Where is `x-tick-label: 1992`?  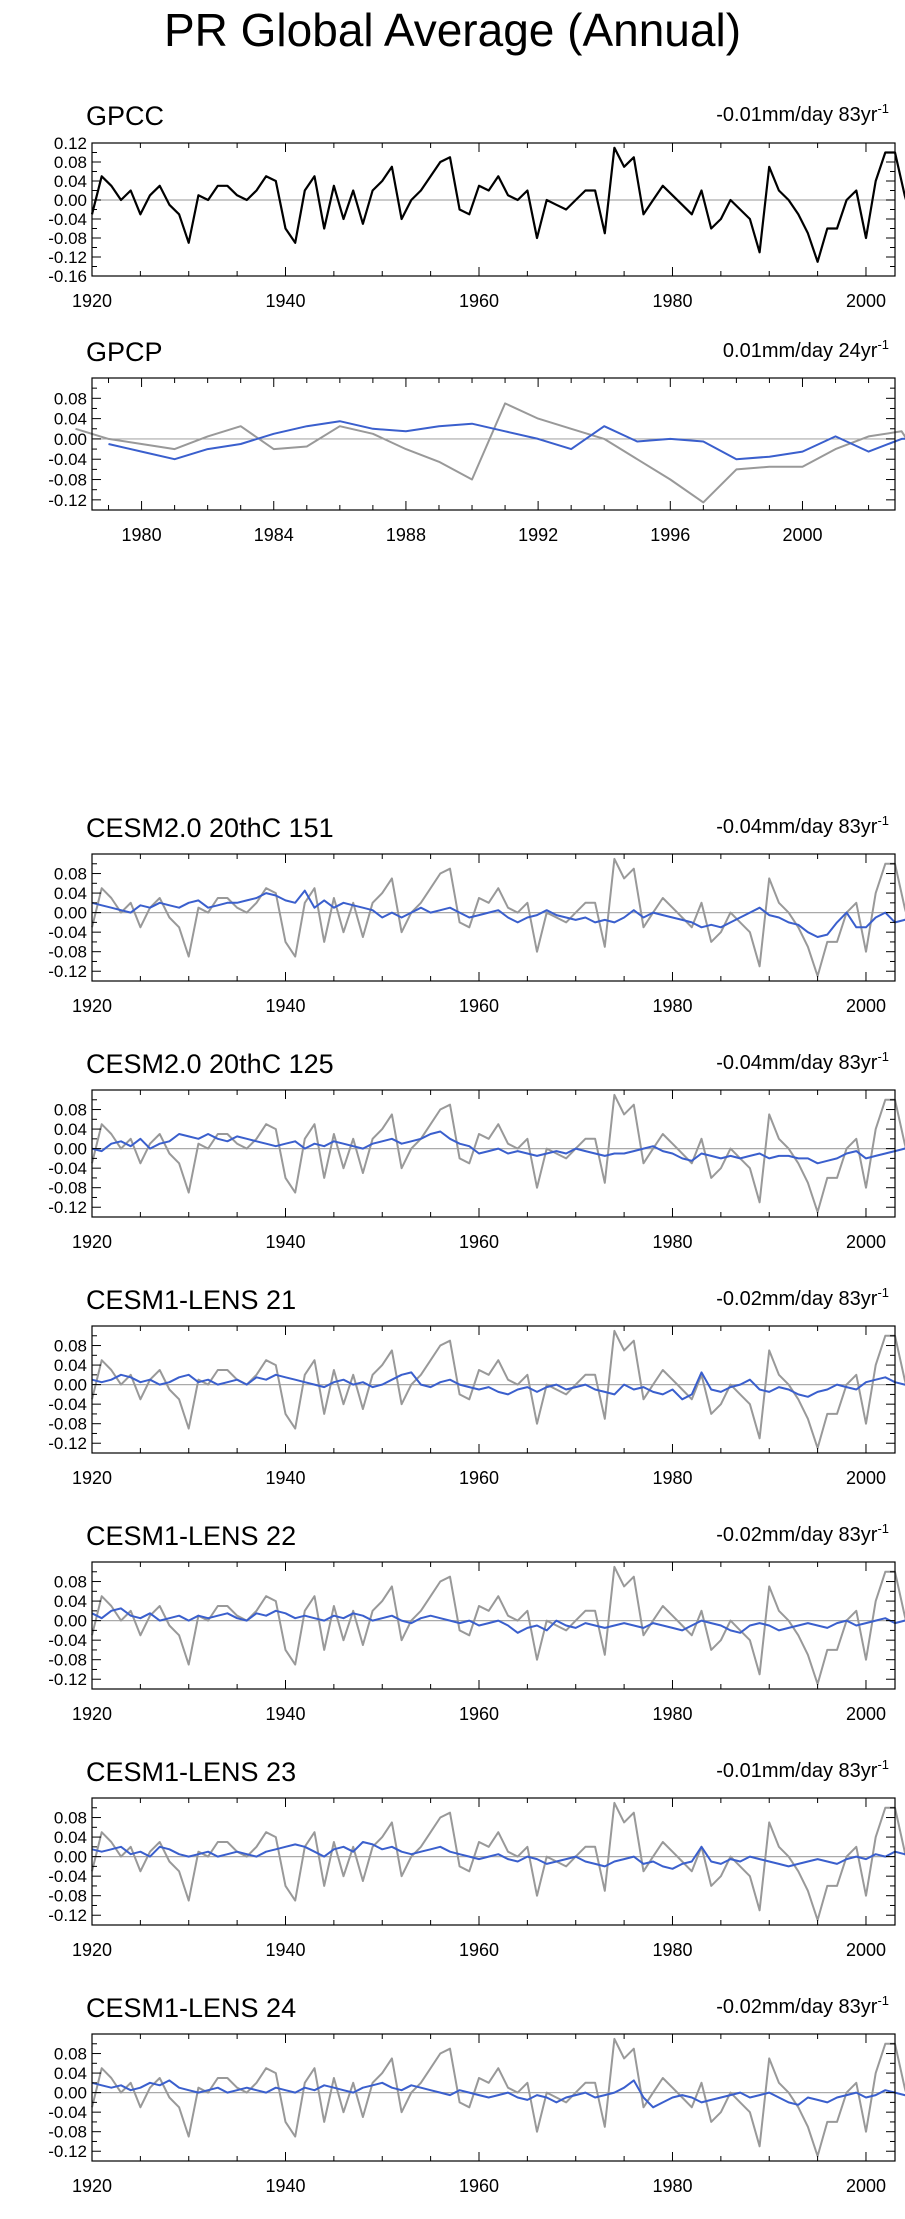 x-tick-label: 1992 is located at coordinates (538, 535).